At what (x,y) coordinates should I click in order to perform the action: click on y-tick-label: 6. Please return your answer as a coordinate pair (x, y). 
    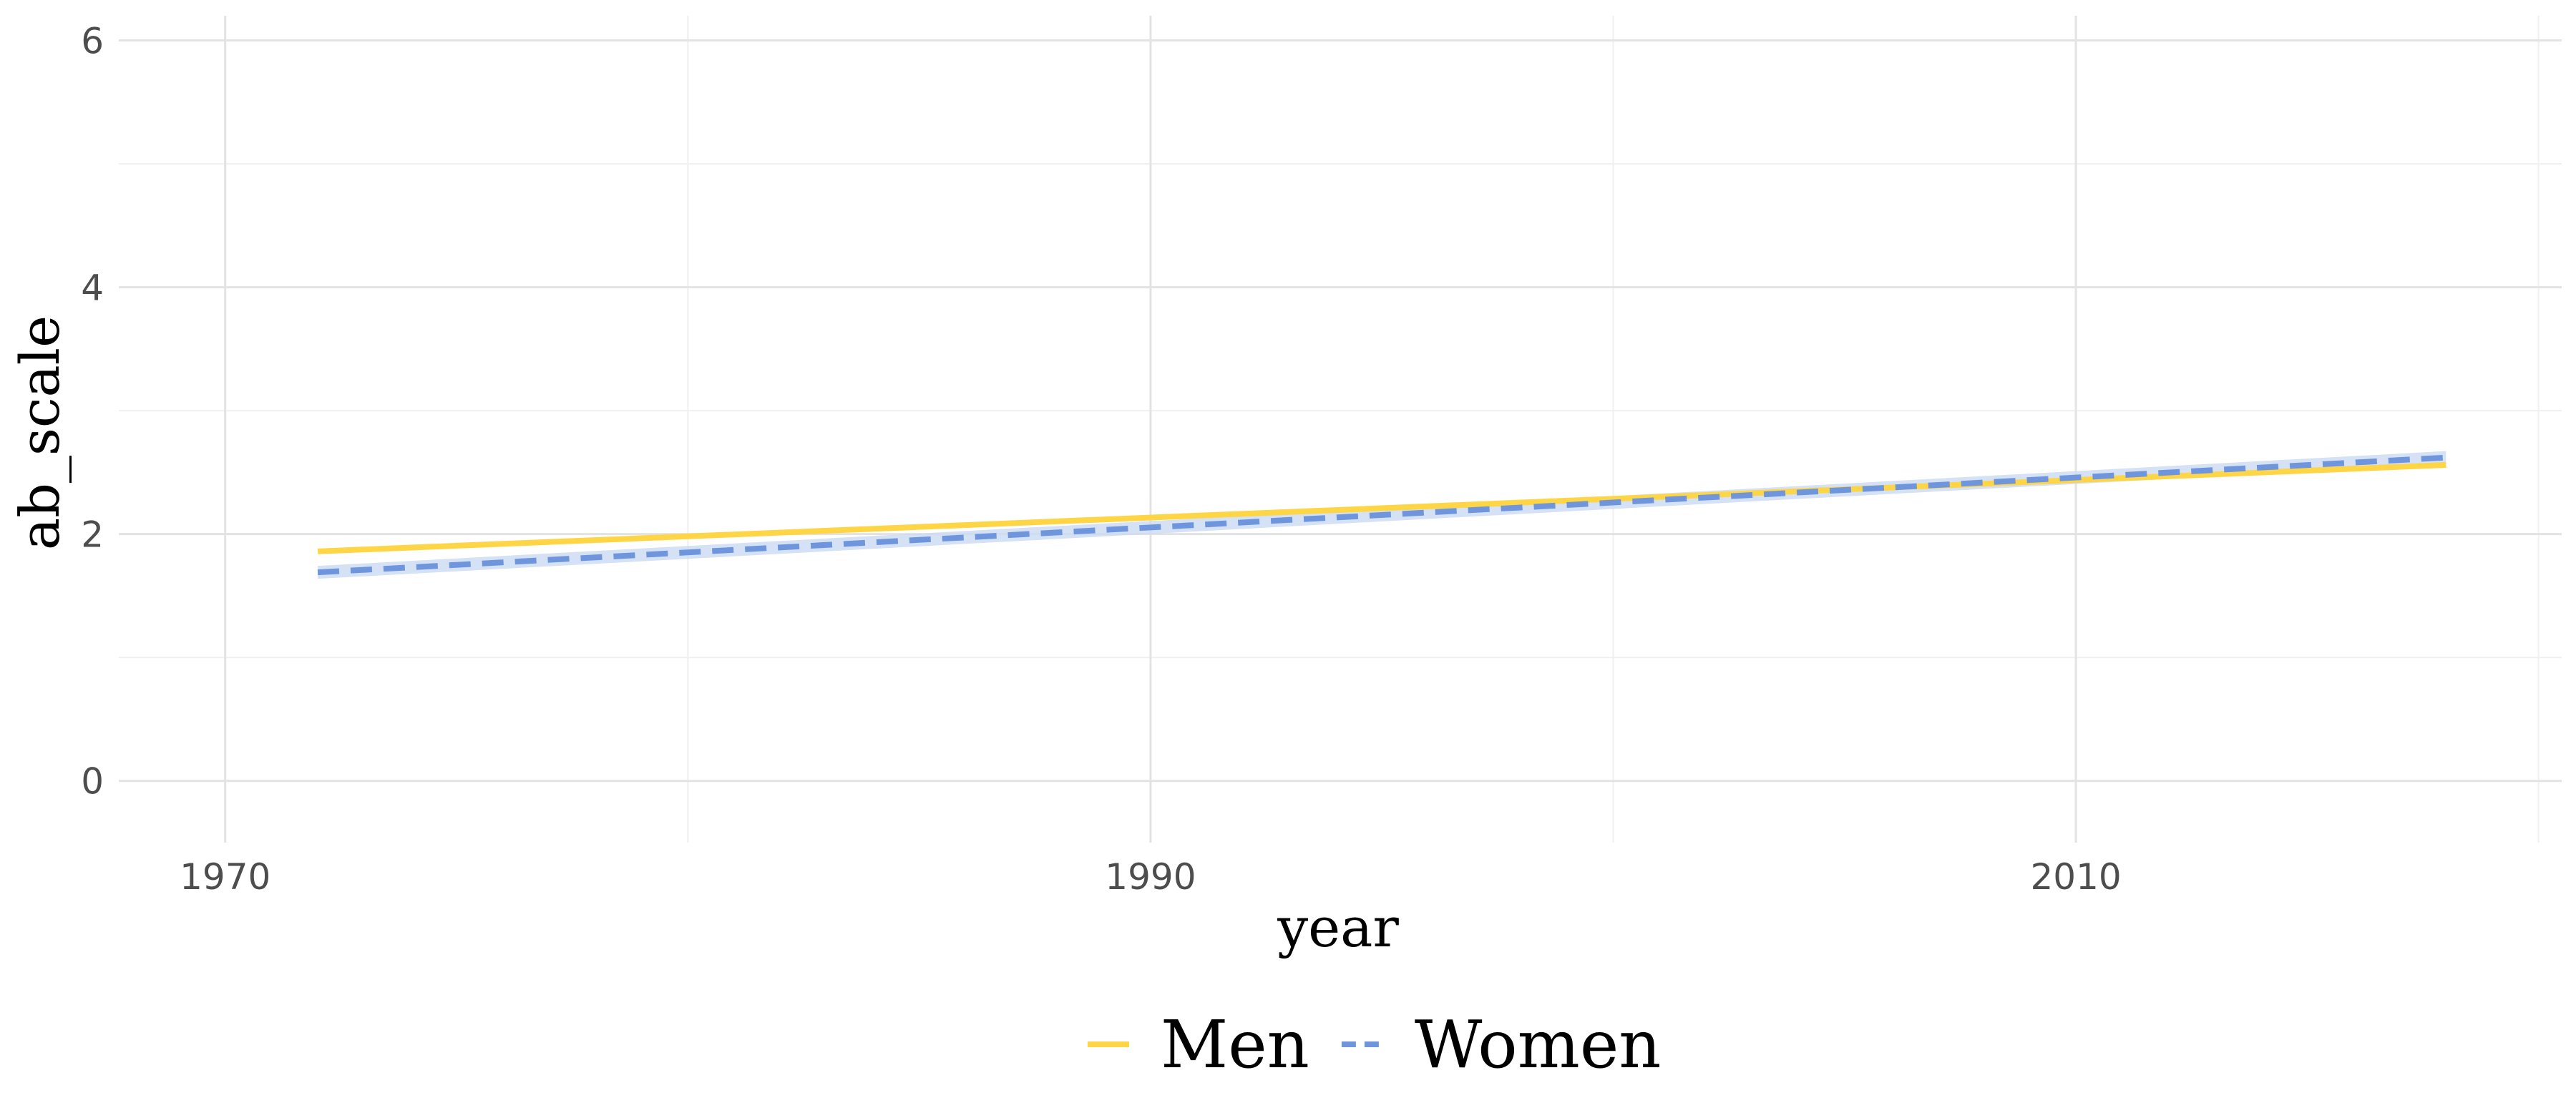
    Looking at the image, I should click on (92, 41).